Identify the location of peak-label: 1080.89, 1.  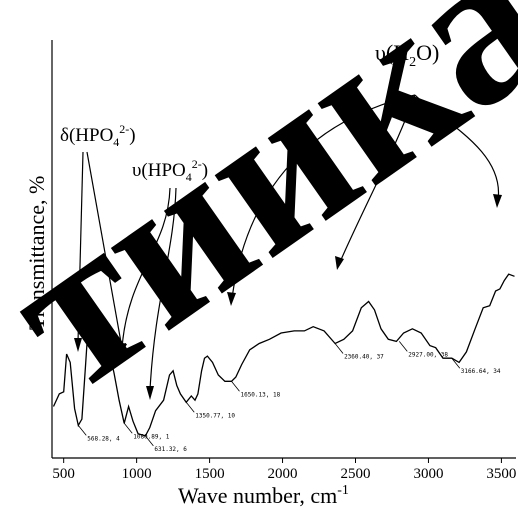
(151, 436).